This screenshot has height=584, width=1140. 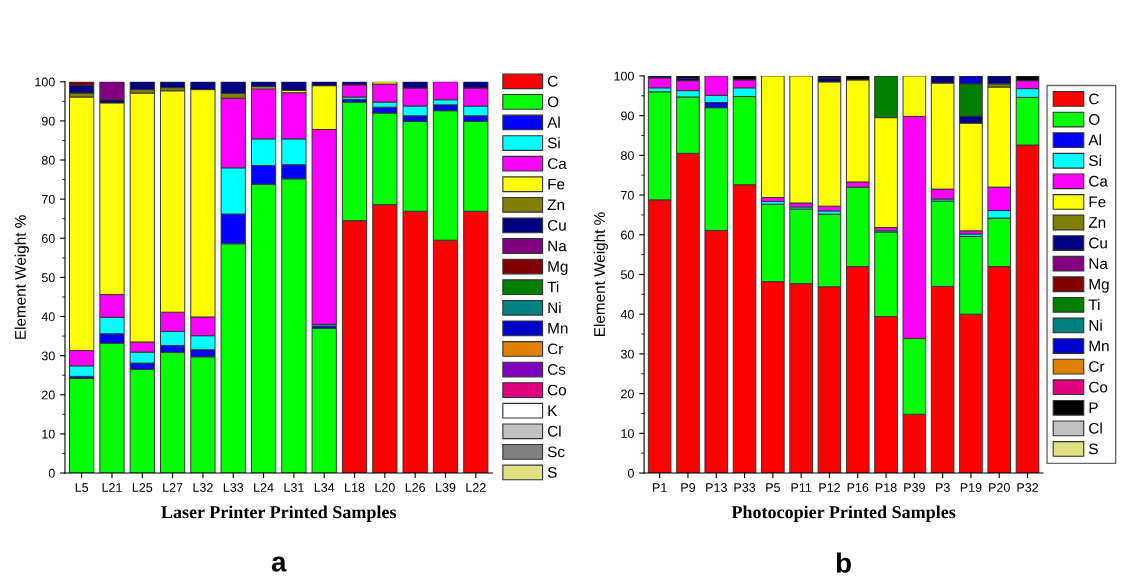 What do you see at coordinates (843, 513) in the screenshot?
I see `x-axis-title: Photocopier Printed Samples` at bounding box center [843, 513].